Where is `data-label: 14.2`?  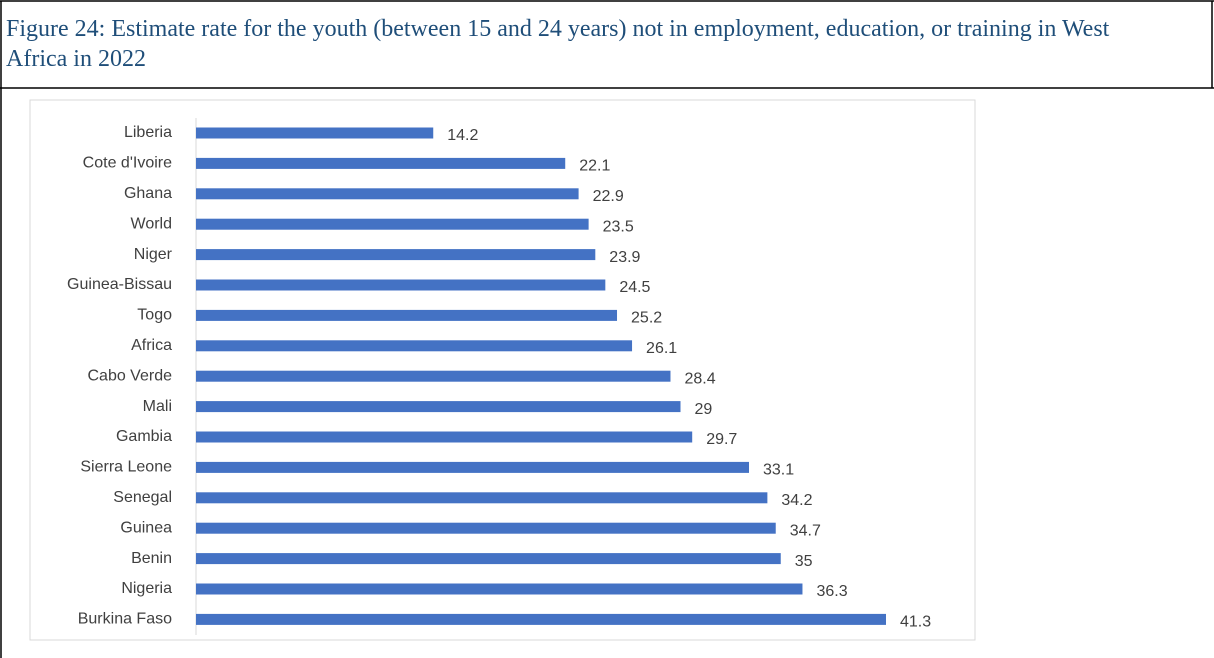 data-label: 14.2 is located at coordinates (462, 135).